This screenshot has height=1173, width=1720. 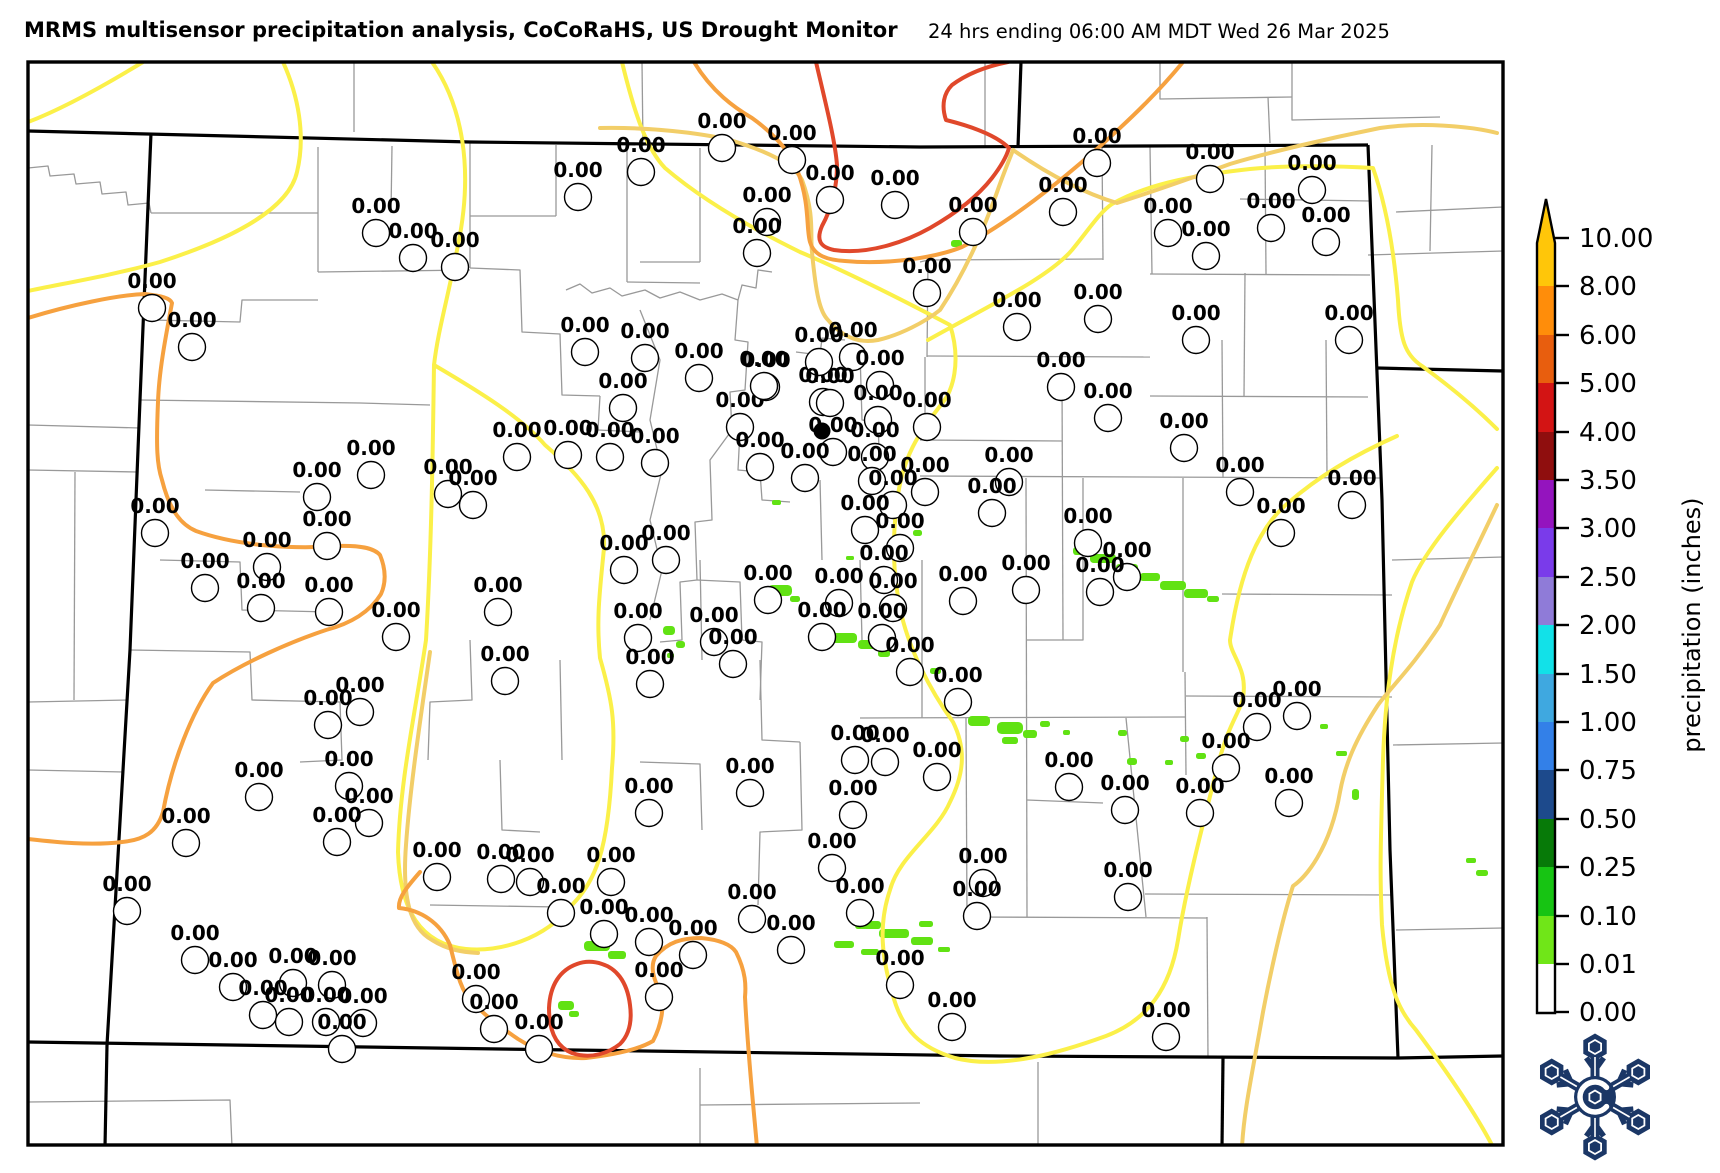 I want to click on snowflake-tip-hex-inner, so click(x=1595, y=1047).